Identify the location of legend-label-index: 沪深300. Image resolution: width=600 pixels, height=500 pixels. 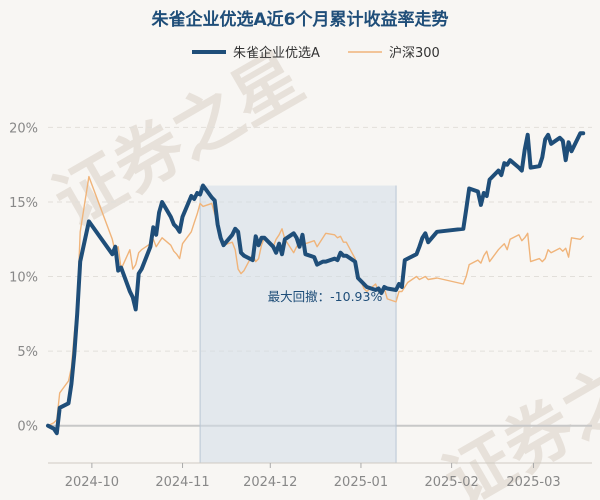
(414, 53).